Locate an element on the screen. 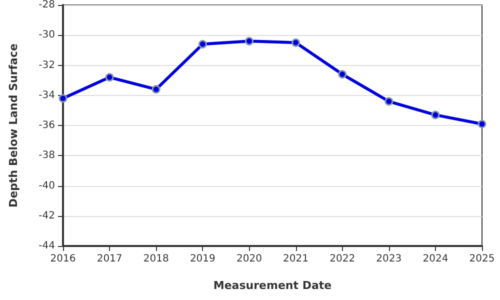  x-tick-label: 2023 is located at coordinates (389, 259).